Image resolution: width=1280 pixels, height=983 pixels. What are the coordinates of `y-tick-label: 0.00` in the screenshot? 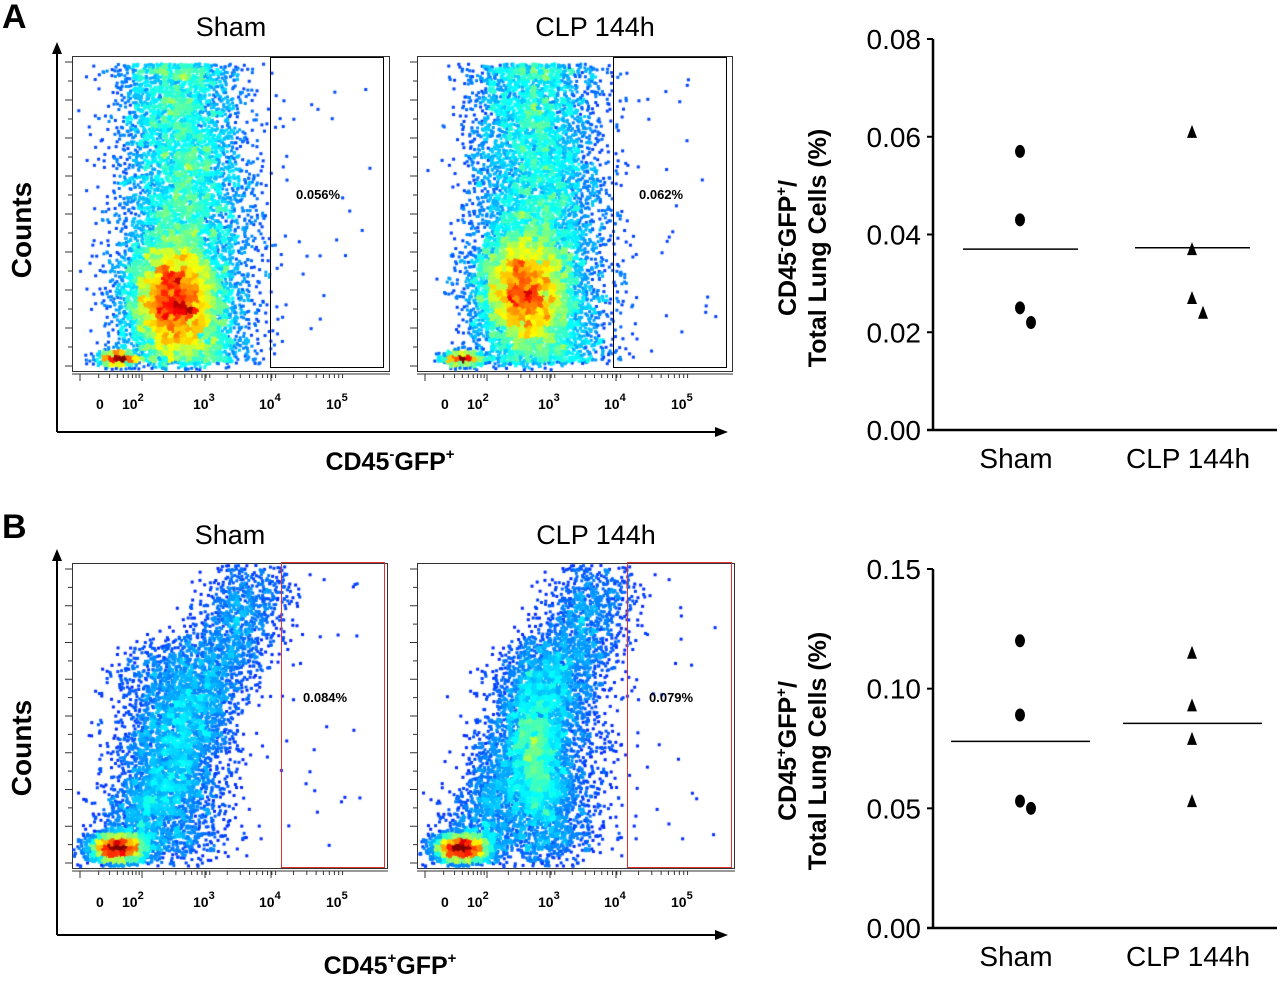 It's located at (894, 430).